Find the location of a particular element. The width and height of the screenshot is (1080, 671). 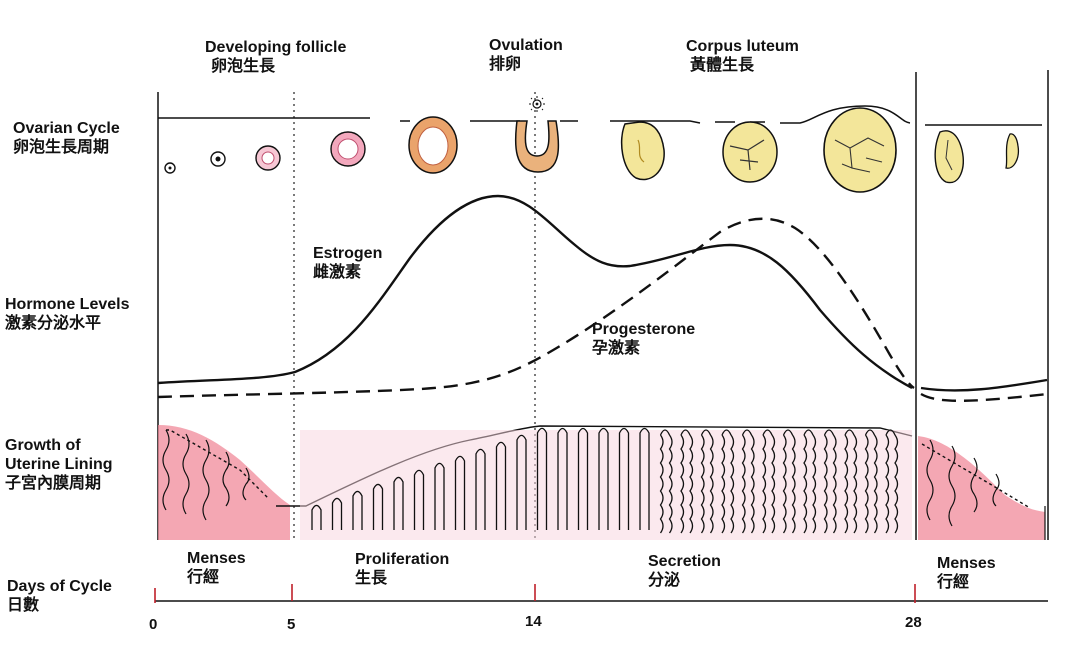

day-axis is located at coordinates (601, 593).